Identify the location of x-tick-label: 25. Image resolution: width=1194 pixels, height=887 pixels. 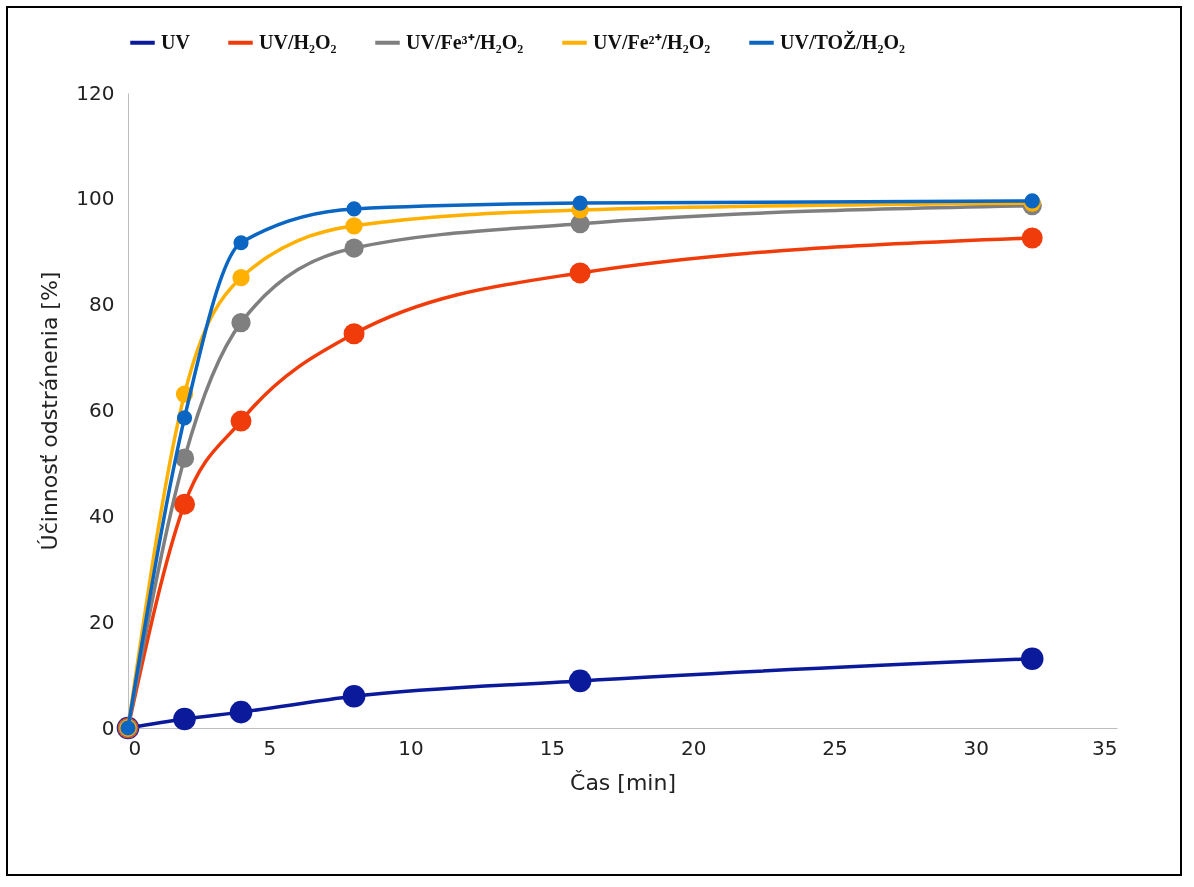
(835, 747).